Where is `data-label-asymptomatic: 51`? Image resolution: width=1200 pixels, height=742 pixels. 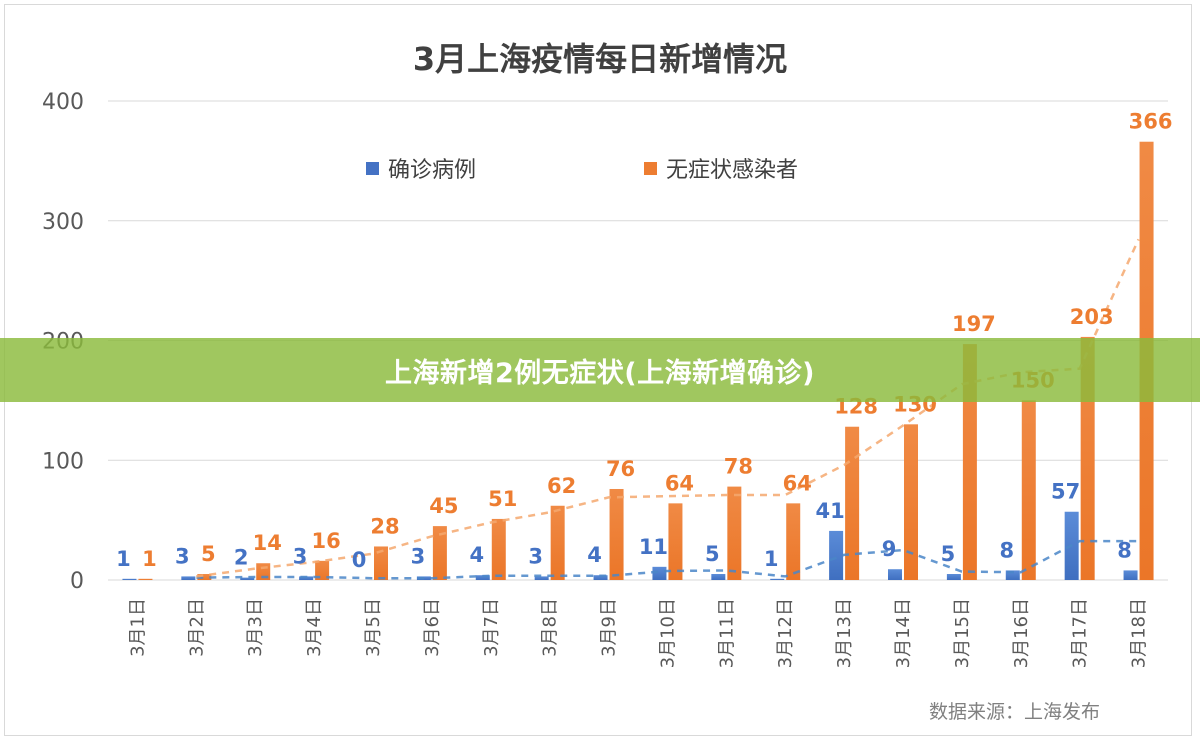 data-label-asymptomatic: 51 is located at coordinates (502, 499).